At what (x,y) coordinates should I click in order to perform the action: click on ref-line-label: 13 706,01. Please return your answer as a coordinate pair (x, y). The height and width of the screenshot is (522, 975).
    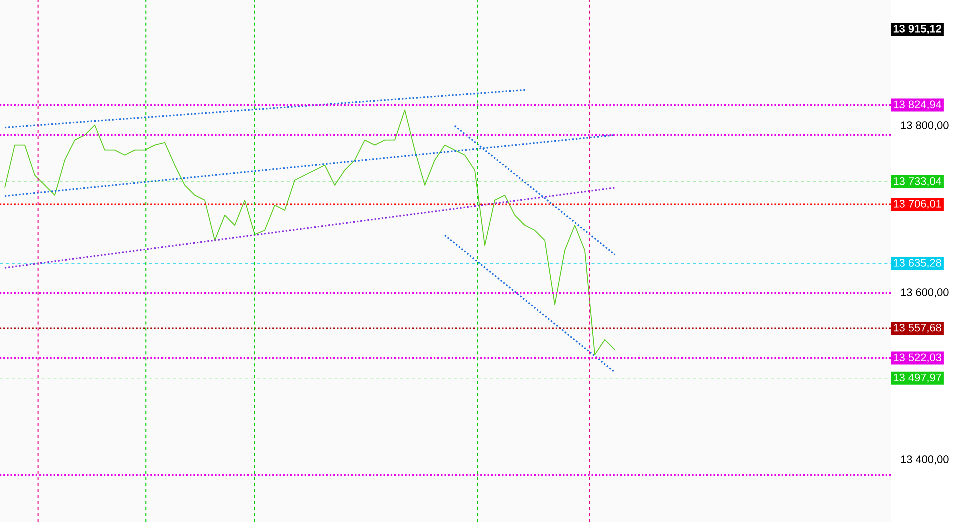
    Looking at the image, I should click on (918, 205).